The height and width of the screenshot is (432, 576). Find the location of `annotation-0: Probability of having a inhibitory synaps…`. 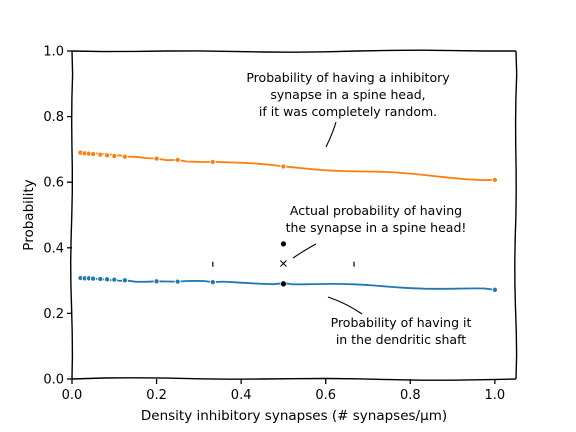

annotation-0: Probability of having a inhibitory synaps… is located at coordinates (348, 109).